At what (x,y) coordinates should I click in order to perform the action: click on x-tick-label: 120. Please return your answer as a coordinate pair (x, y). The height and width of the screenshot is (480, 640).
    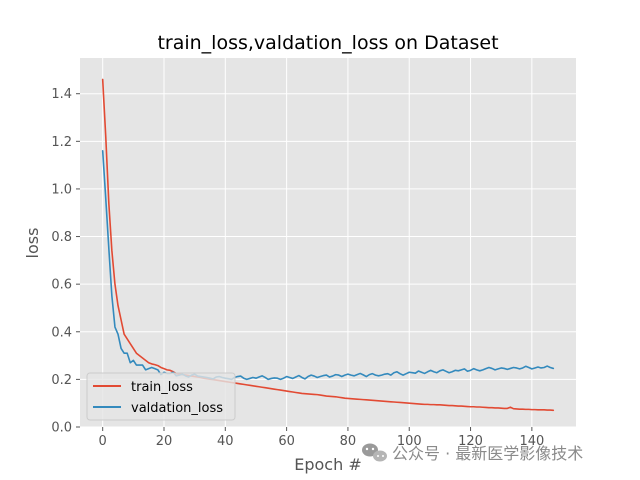
    Looking at the image, I should click on (470, 441).